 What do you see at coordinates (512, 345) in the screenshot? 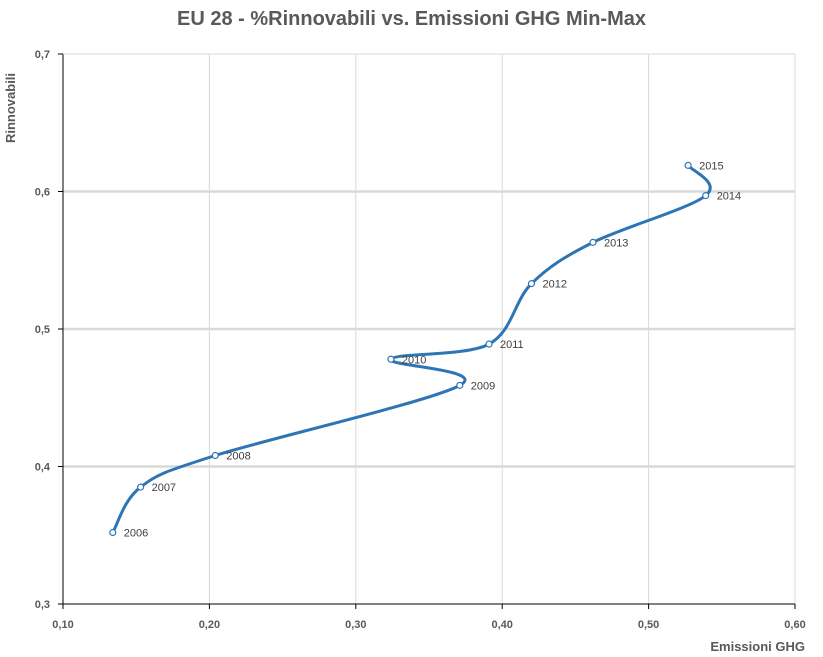
I see `data-label: 2011` at bounding box center [512, 345].